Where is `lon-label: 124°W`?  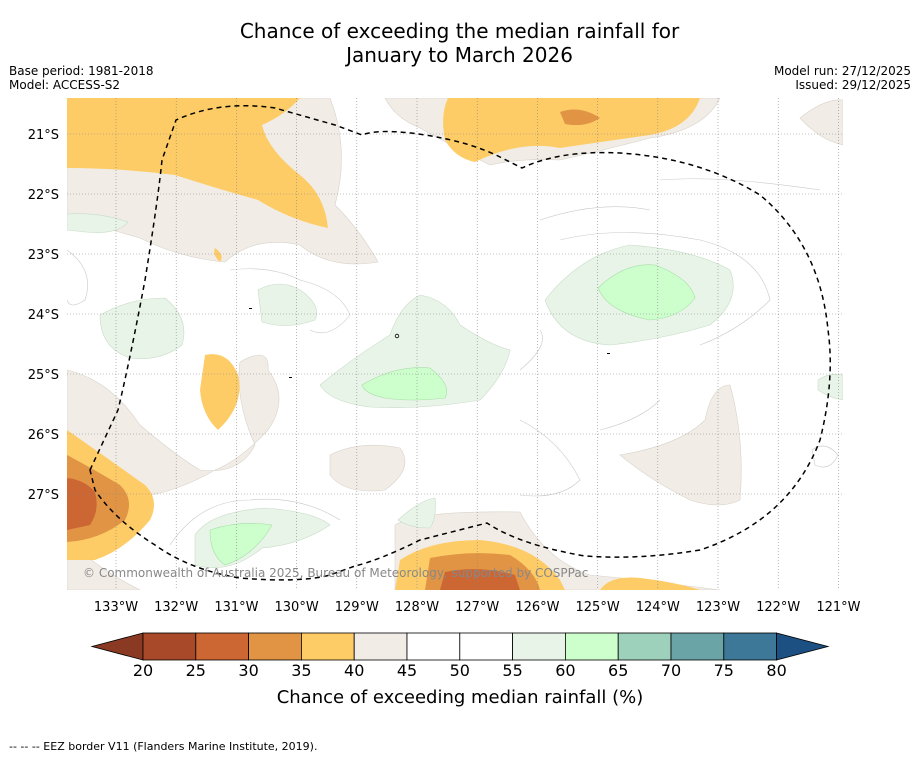
lon-label: 124°W is located at coordinates (658, 607).